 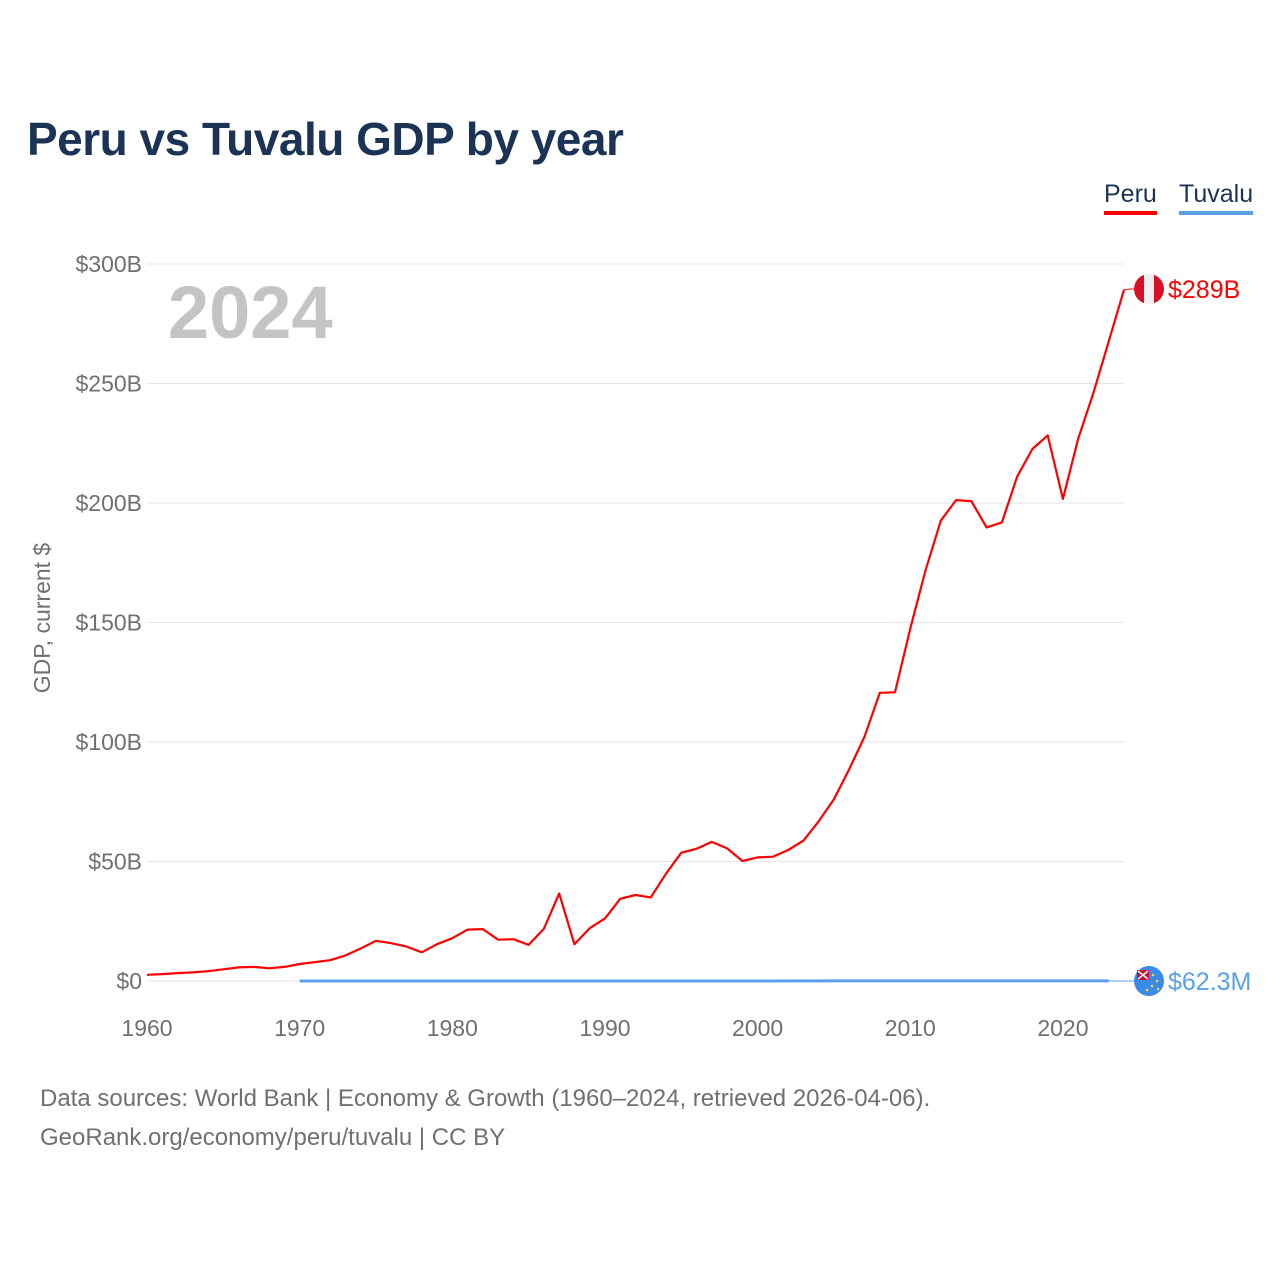 I want to click on flag-cross, so click(x=1143, y=975).